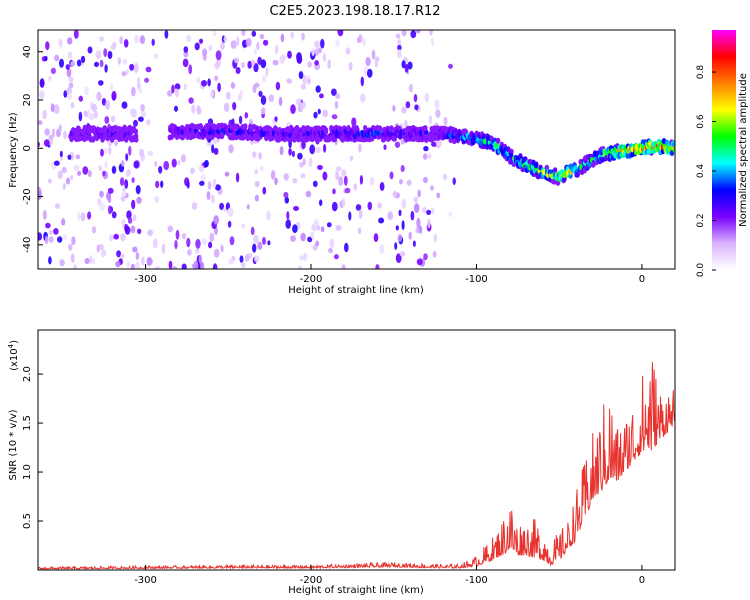  Describe the element at coordinates (642, 279) in the screenshot. I see `spectrogram-x-tick-label: 0` at that location.